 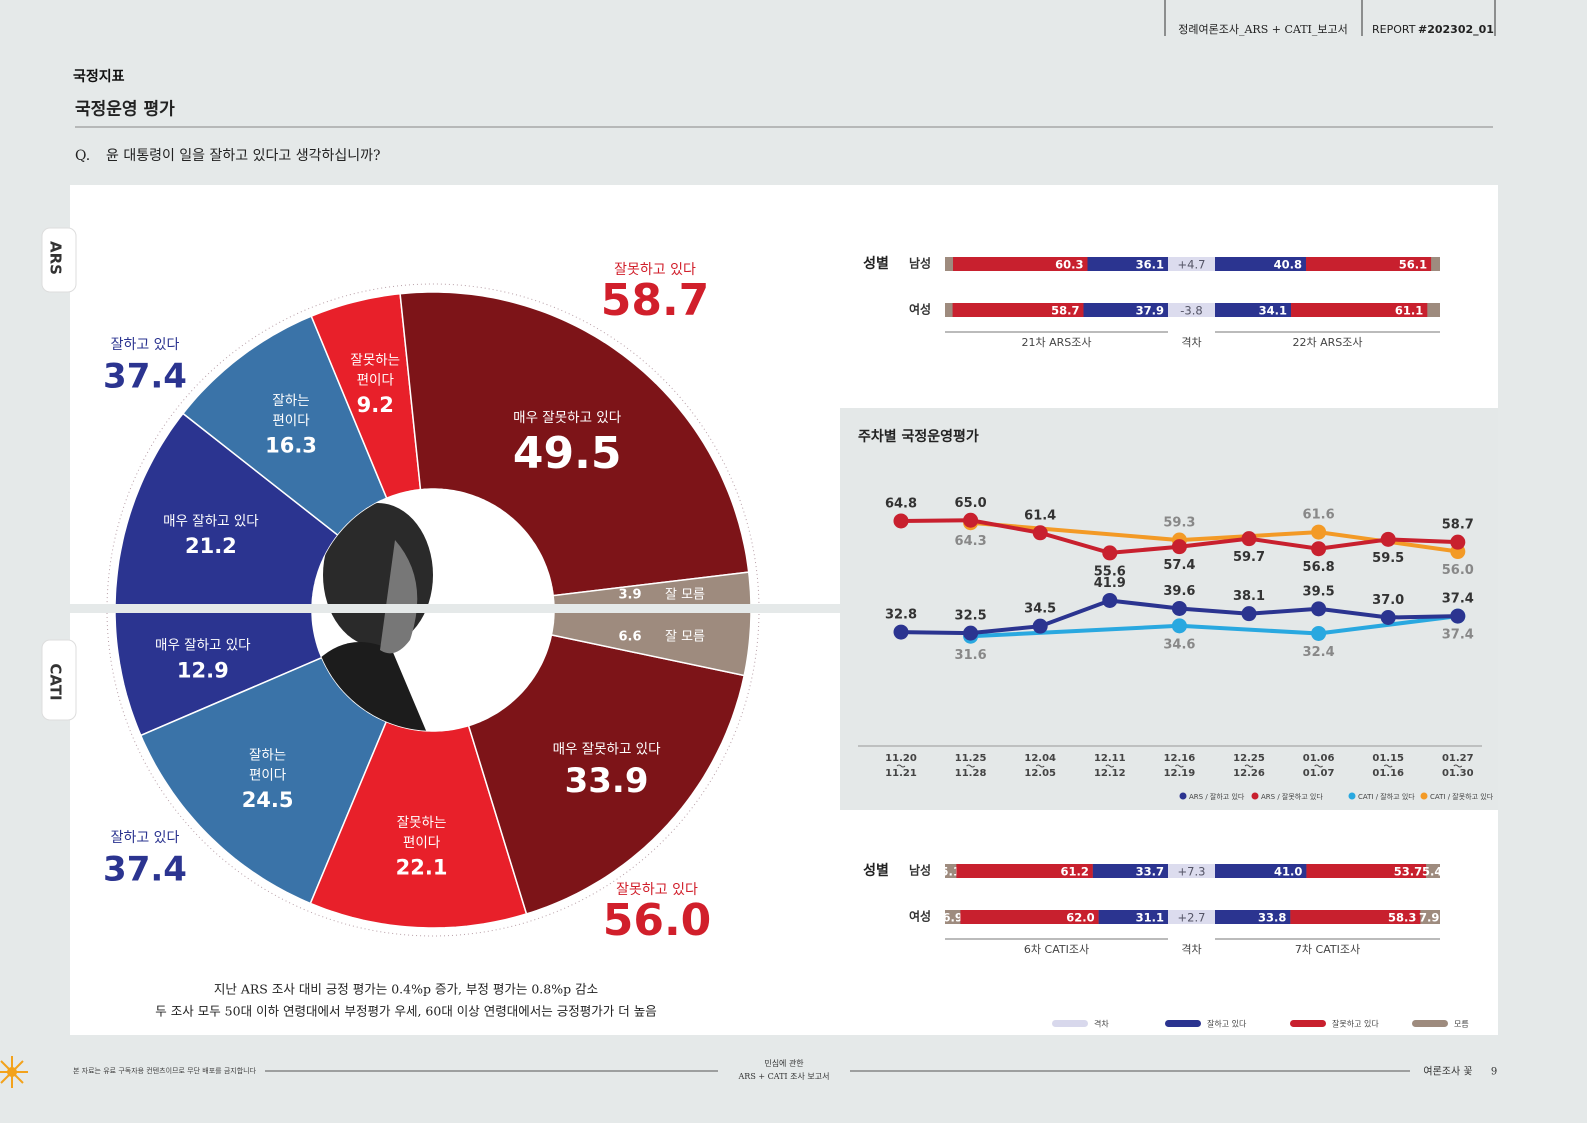 What do you see at coordinates (399, 597) in the screenshot?
I see `portrait-face` at bounding box center [399, 597].